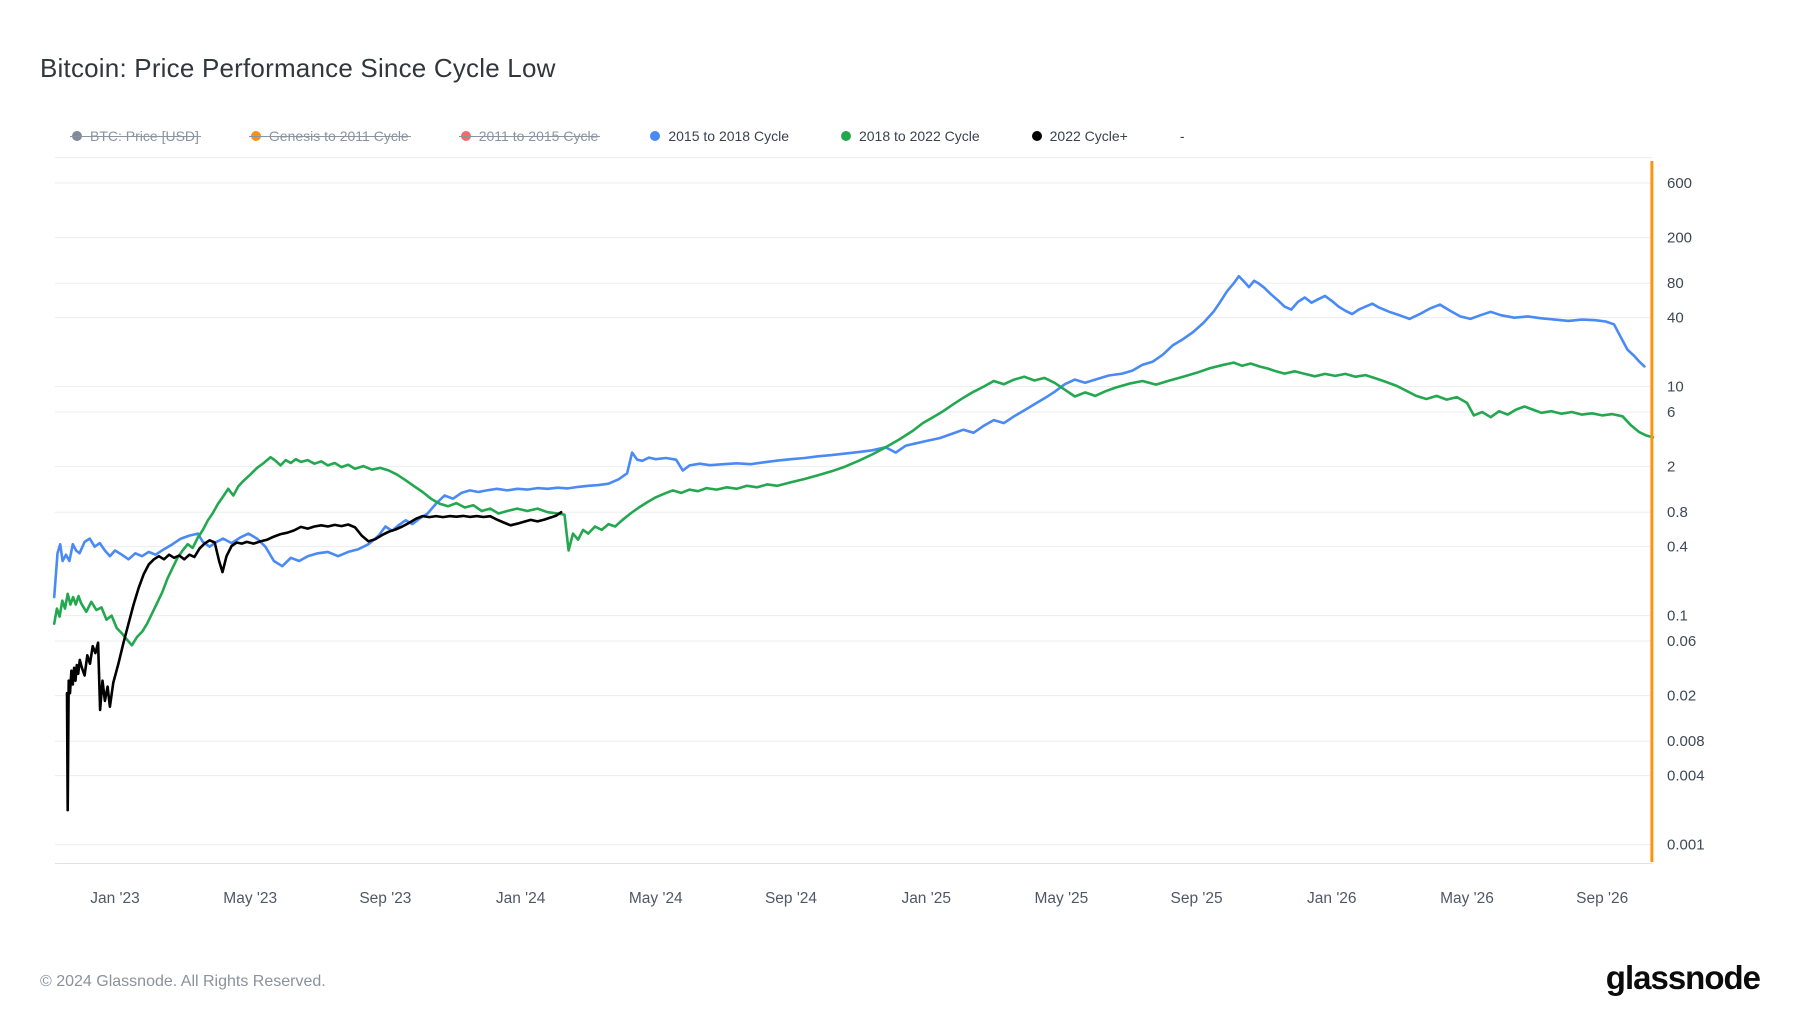 This screenshot has height=1013, width=1800. What do you see at coordinates (385, 898) in the screenshot?
I see `x-tick-label: Sep '23` at bounding box center [385, 898].